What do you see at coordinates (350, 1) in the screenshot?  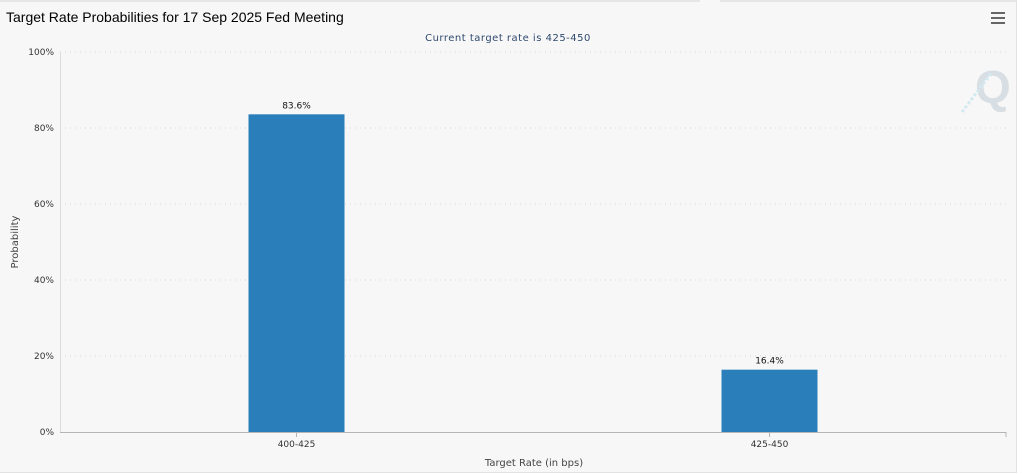 I see `top-divider` at bounding box center [350, 1].